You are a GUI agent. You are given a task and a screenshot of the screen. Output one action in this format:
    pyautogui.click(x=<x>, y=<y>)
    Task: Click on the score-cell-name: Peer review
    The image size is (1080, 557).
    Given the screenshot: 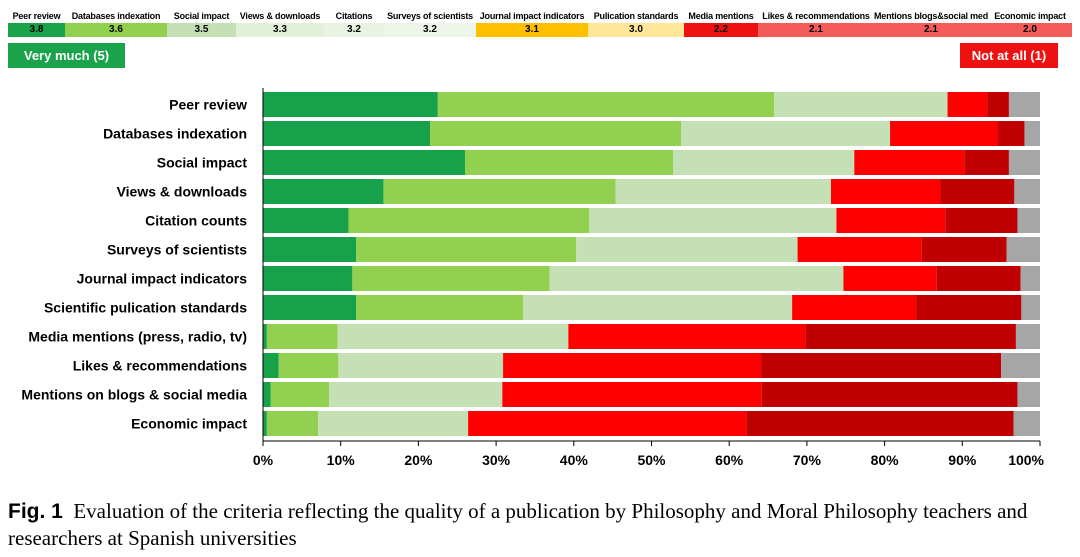 What is the action you would take?
    pyautogui.click(x=36, y=16)
    